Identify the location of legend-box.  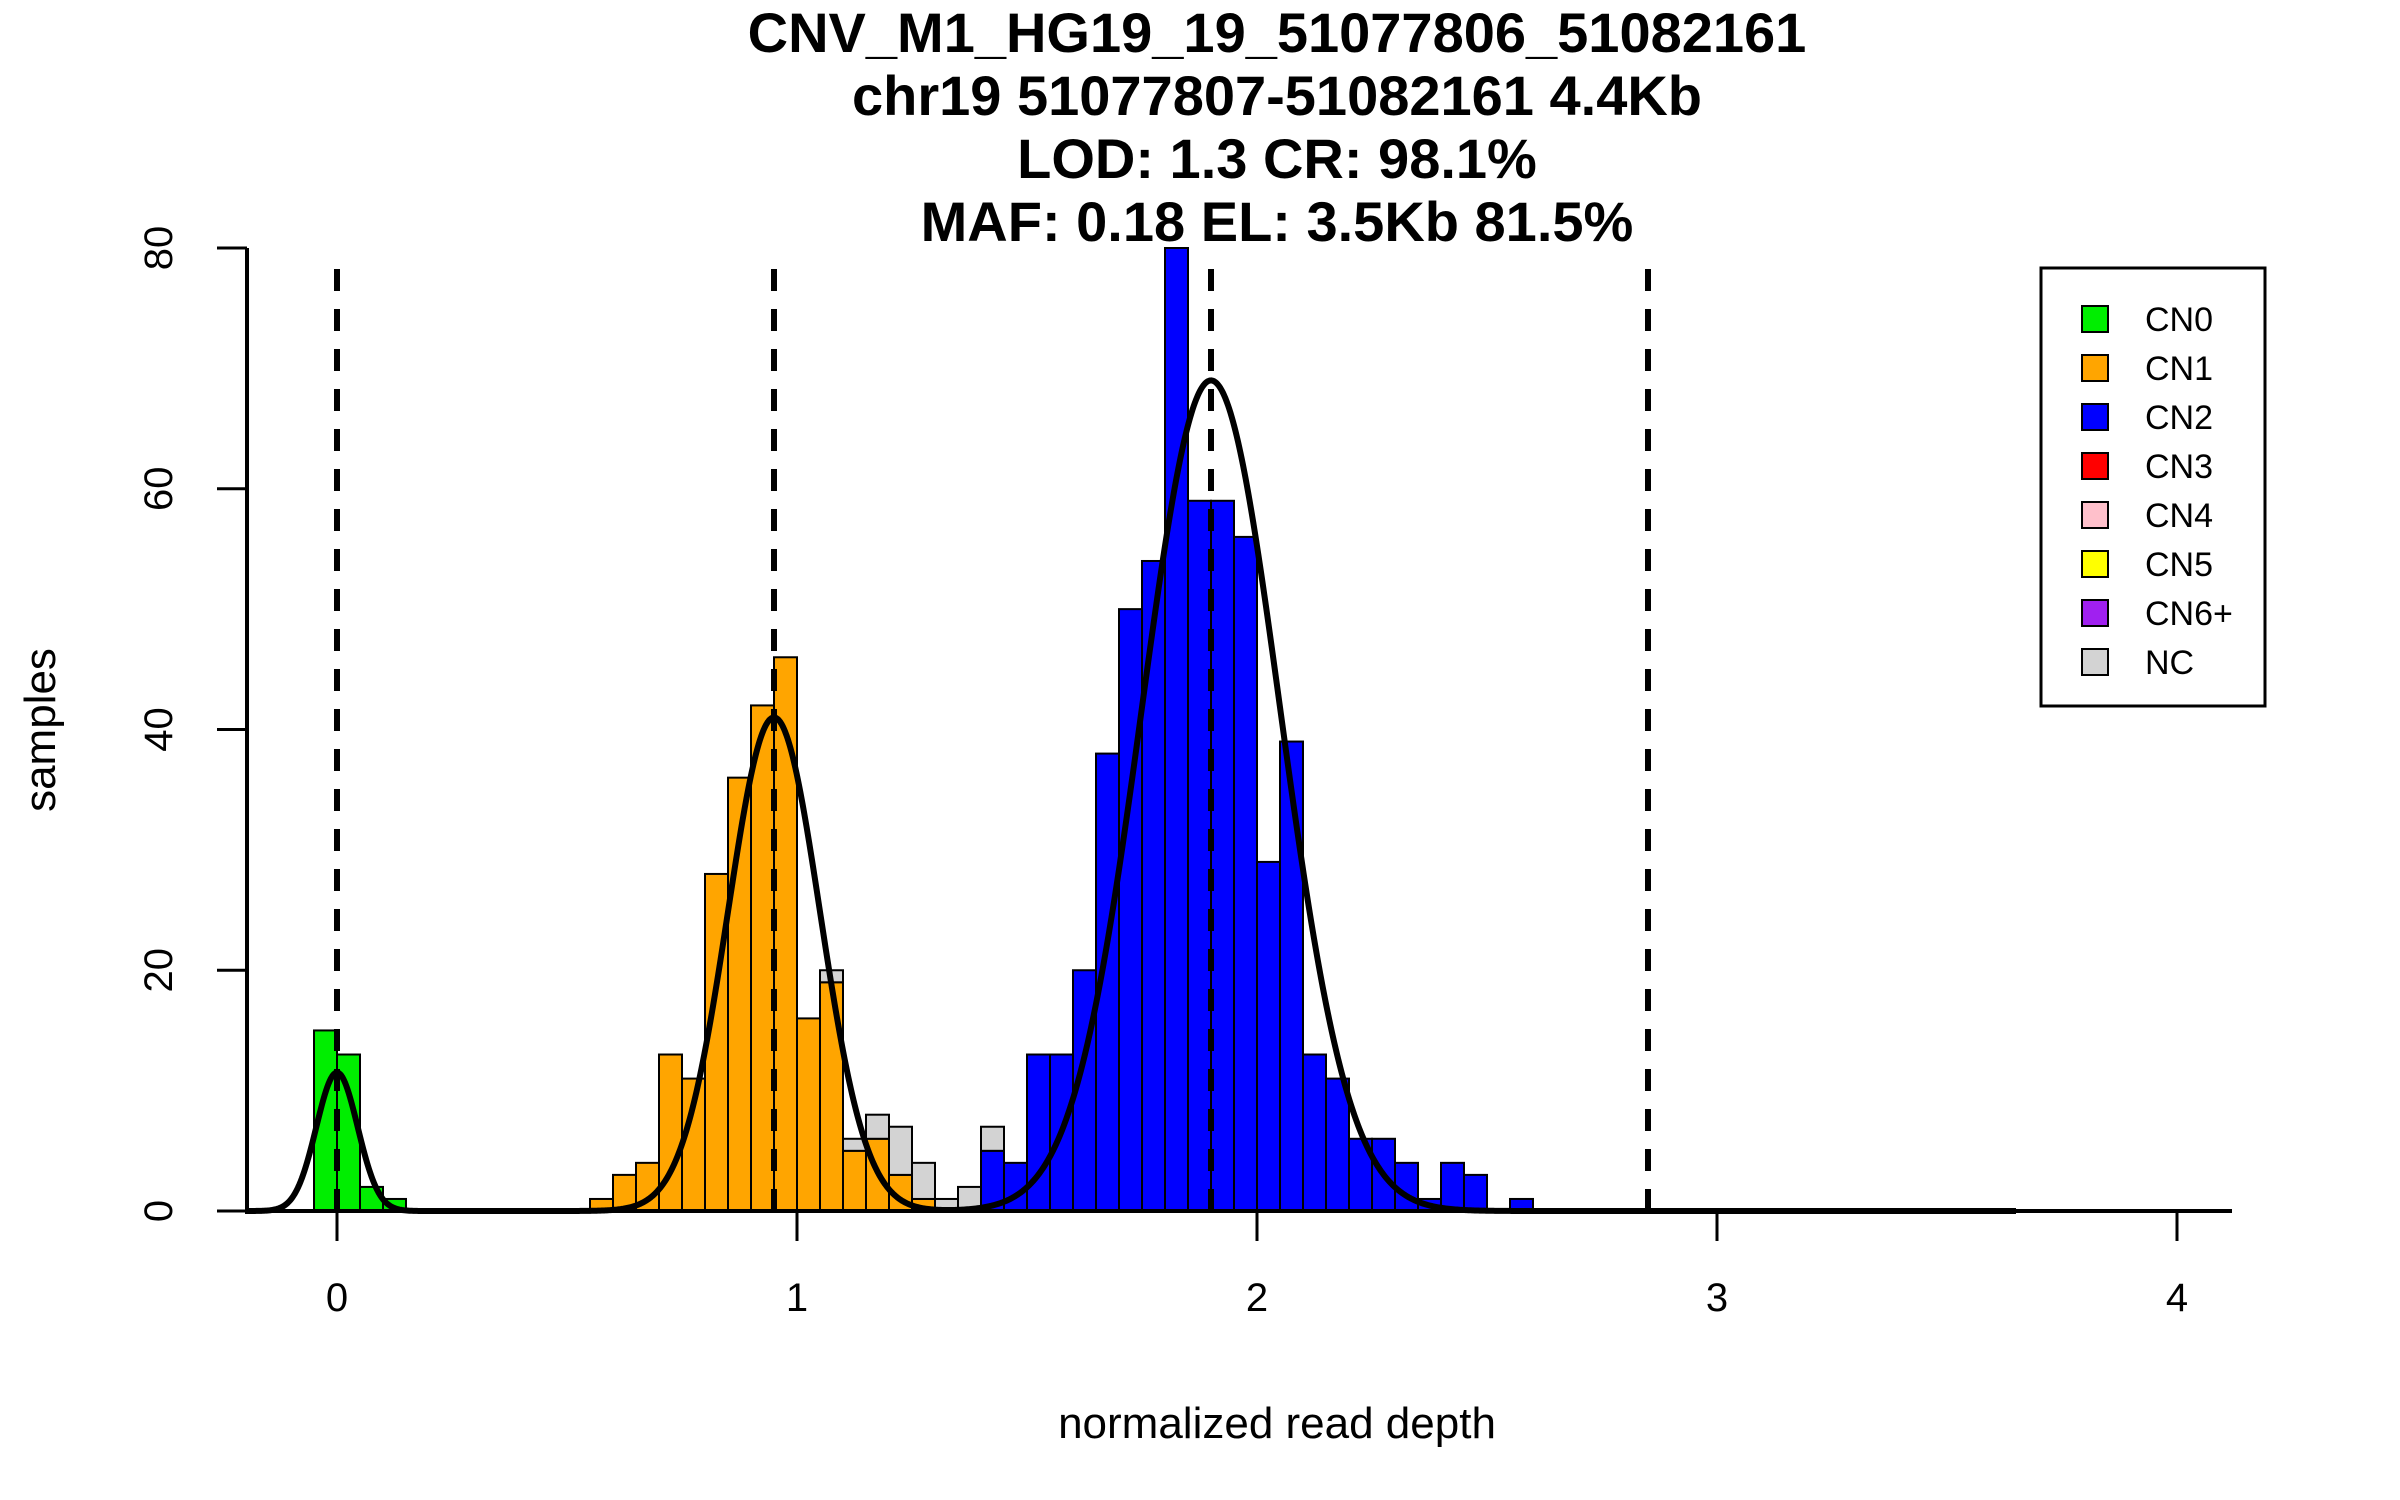
(2153, 487).